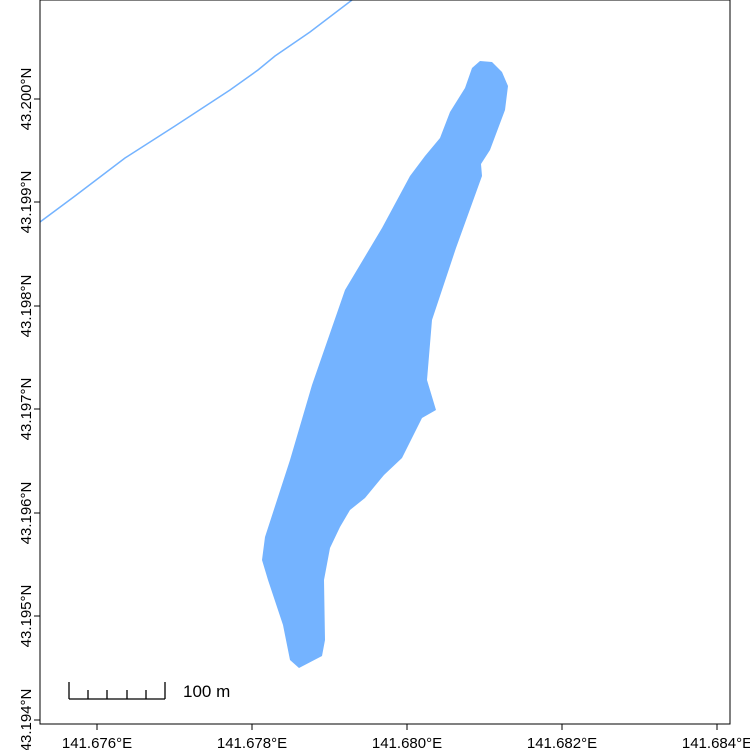  Describe the element at coordinates (117, 691) in the screenshot. I see `scale-bar` at that location.